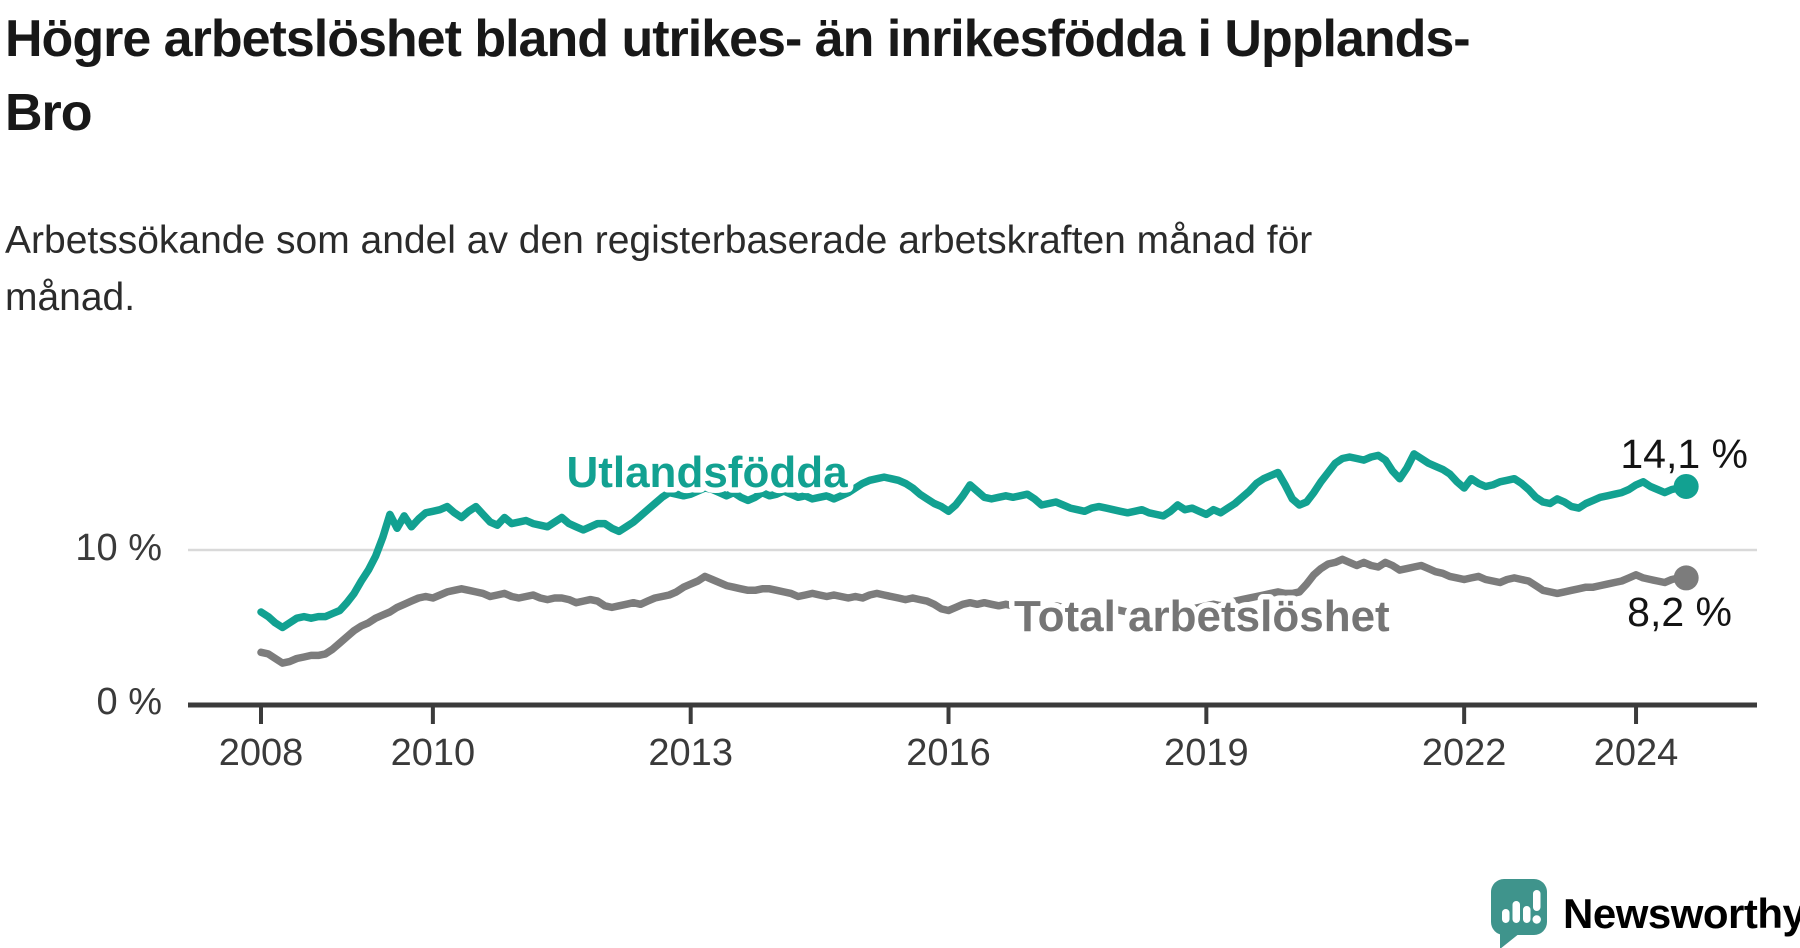 The width and height of the screenshot is (1800, 948). I want to click on newsworthy-logo: Newsworthy, so click(1645, 913).